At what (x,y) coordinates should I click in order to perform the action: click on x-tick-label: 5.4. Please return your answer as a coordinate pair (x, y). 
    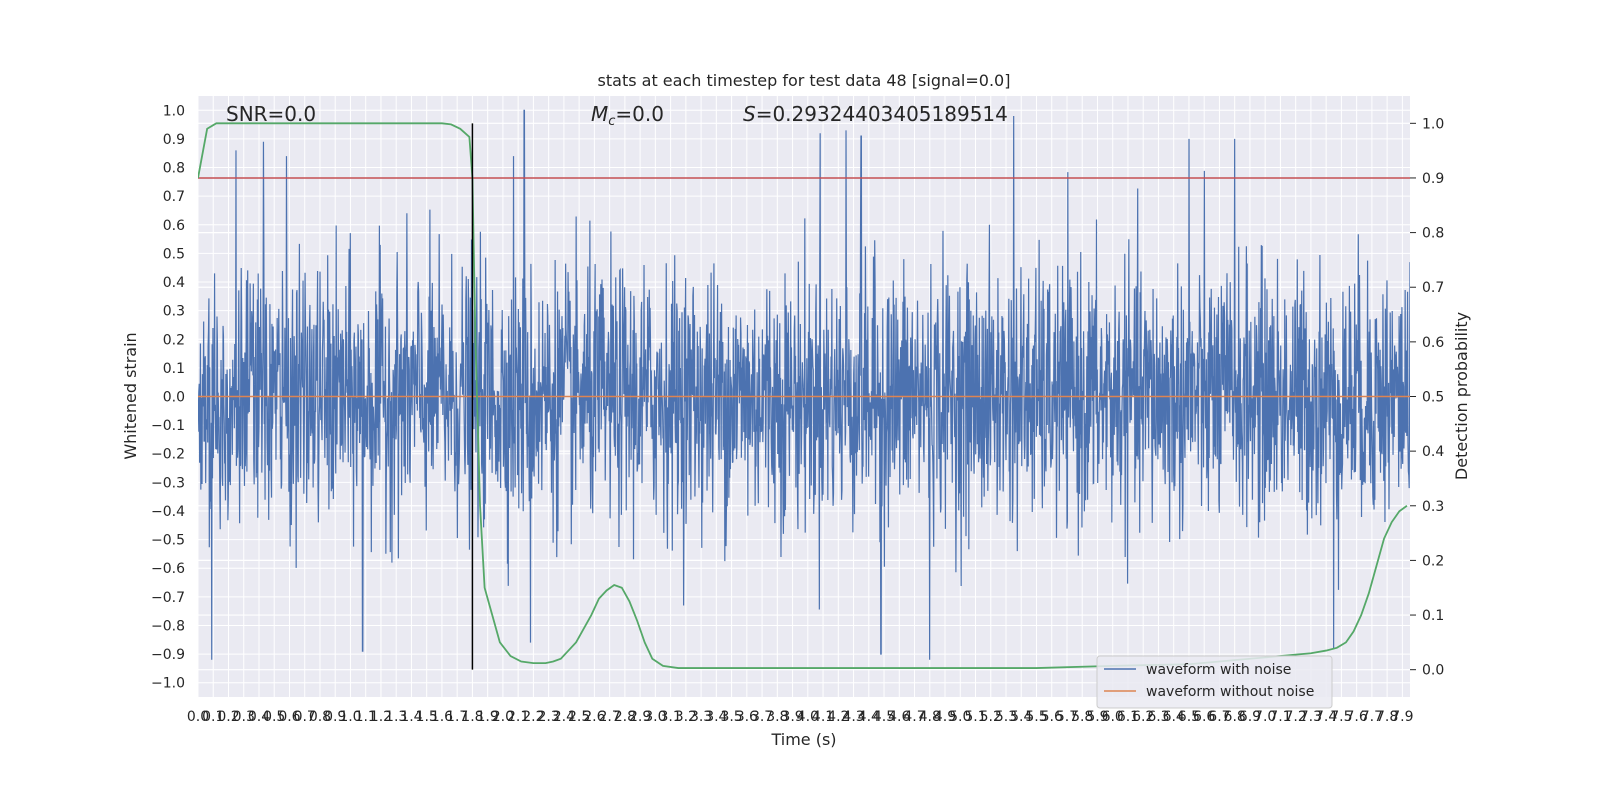
    Looking at the image, I should click on (1021, 717).